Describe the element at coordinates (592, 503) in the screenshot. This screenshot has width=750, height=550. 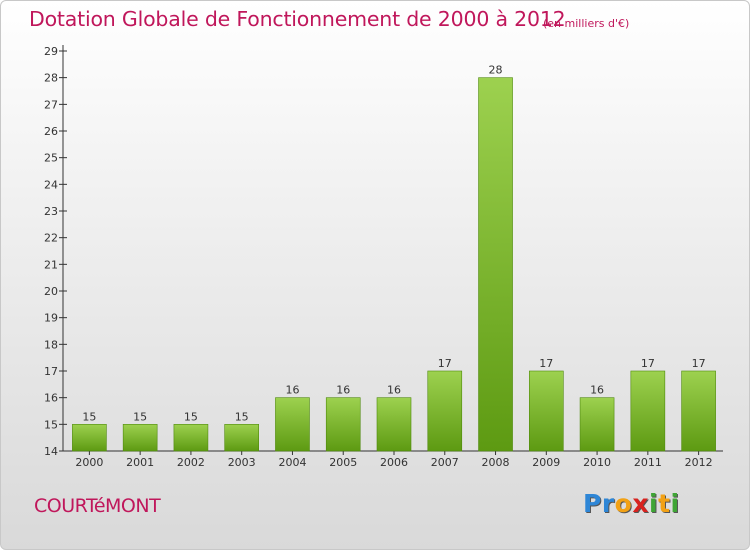
I see `logo-letter: P` at that location.